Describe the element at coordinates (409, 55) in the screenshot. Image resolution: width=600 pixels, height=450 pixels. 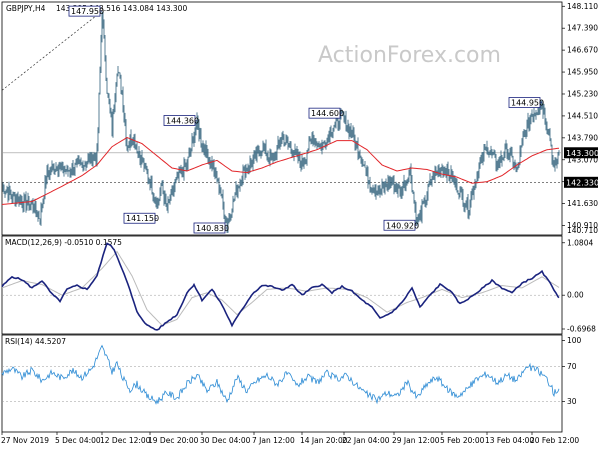
I see `watermark: ActionForex.com` at that location.